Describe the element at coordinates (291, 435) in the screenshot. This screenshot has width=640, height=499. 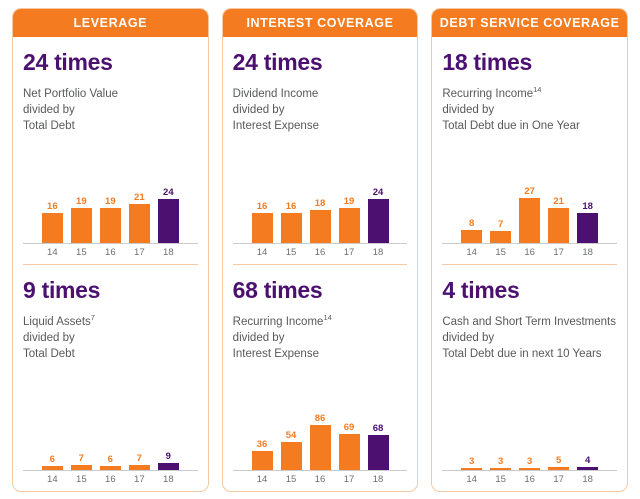
I see `bar-value-label: 54` at that location.